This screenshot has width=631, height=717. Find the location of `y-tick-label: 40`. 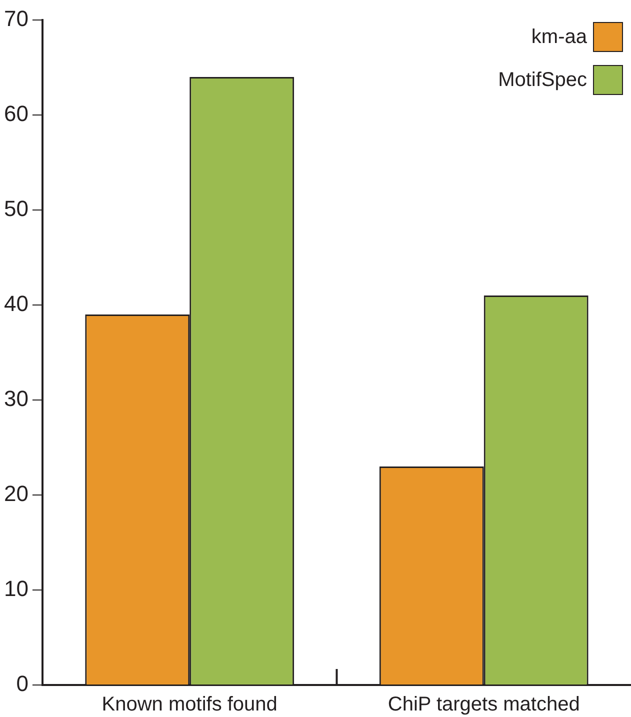

y-tick-label: 40 is located at coordinates (16, 303).